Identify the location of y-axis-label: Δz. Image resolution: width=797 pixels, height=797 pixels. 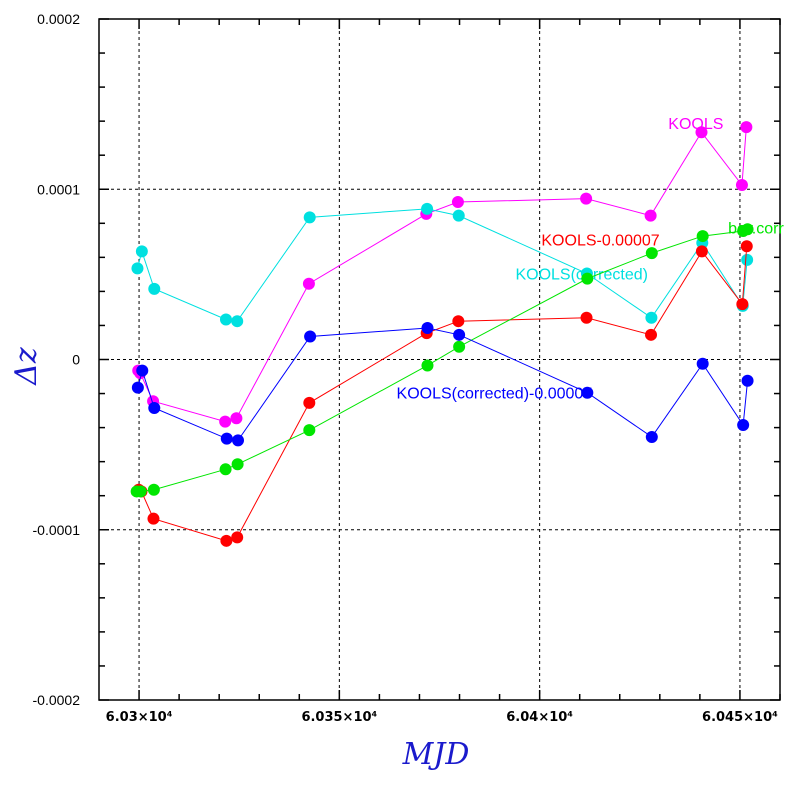
(26, 366).